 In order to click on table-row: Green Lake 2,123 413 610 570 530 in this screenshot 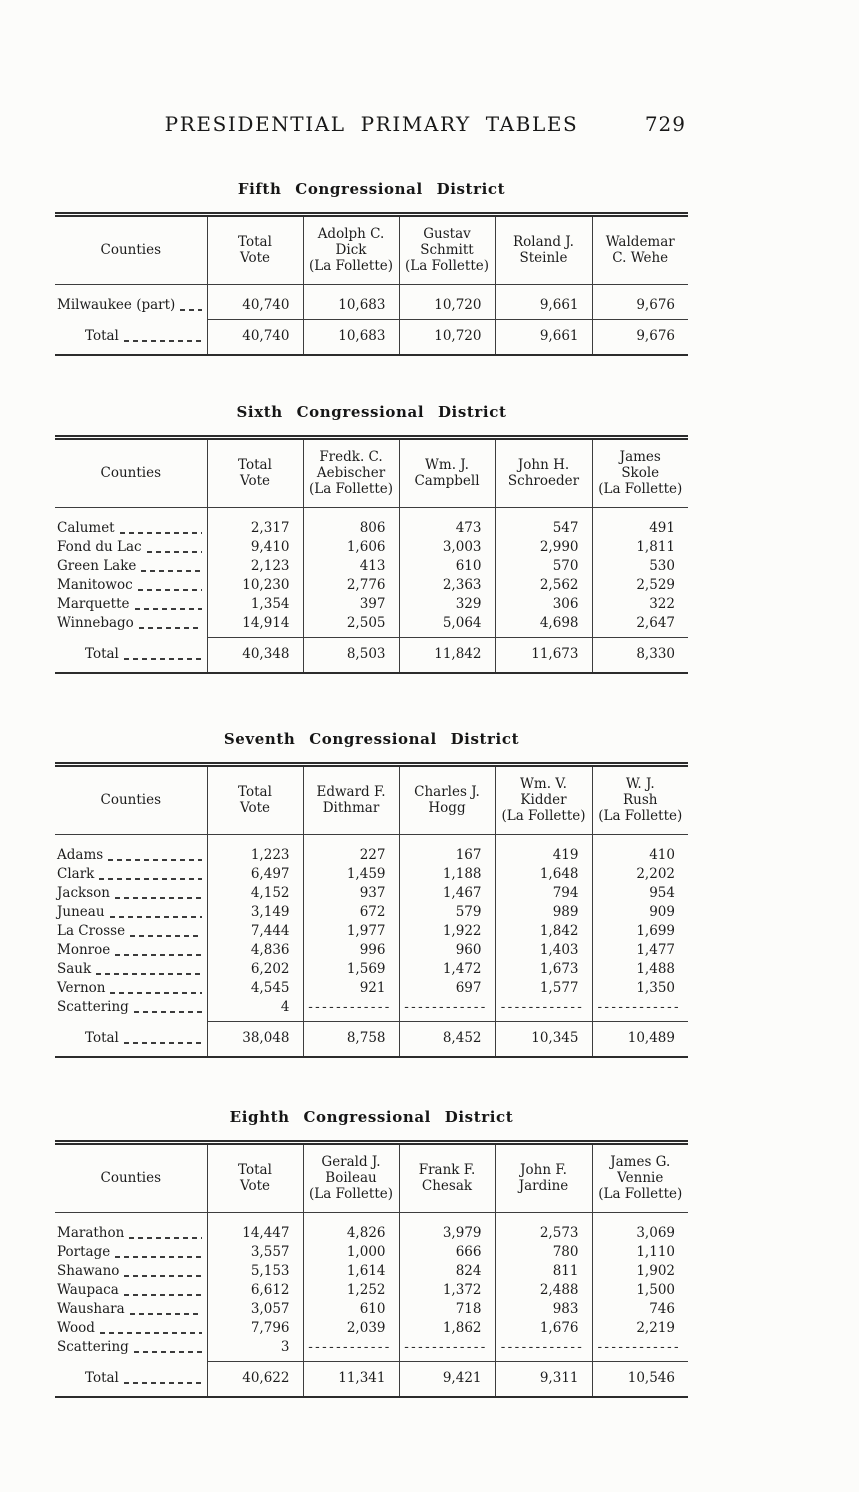, I will do `click(371, 566)`.